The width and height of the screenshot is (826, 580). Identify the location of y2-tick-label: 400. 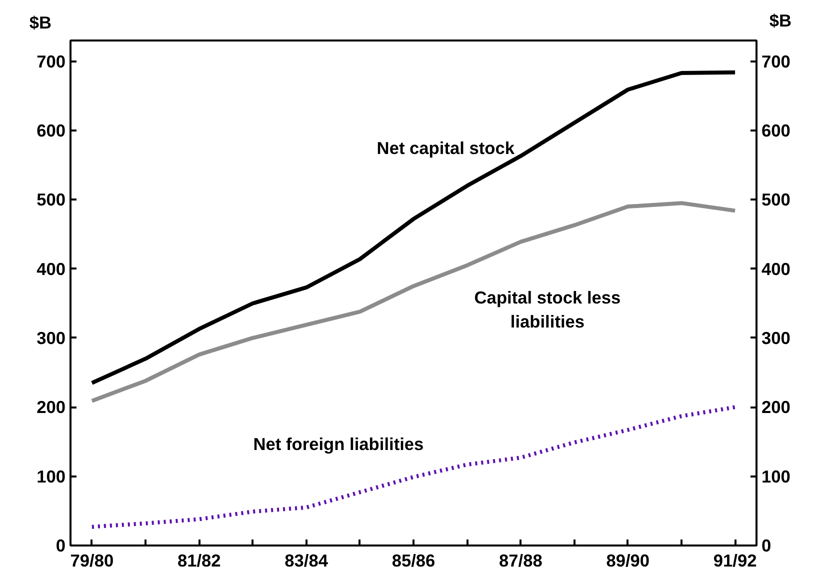
(776, 268).